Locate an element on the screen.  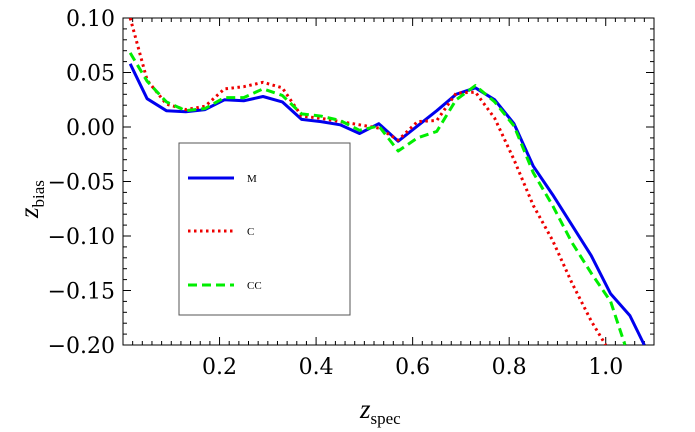
y-tick-label: −0.20 is located at coordinates (81, 346).